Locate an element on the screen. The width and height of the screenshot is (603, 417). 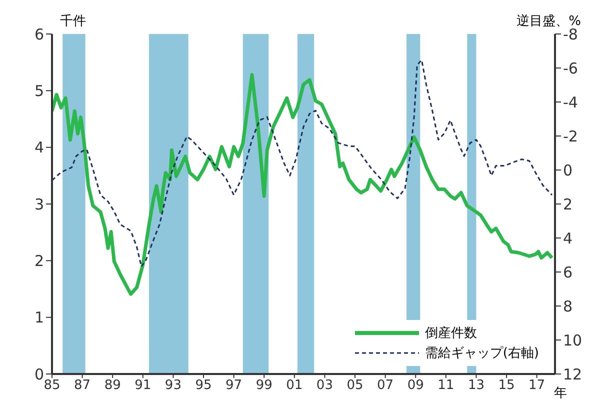
y-axis-title: 千件 is located at coordinates (73, 21).